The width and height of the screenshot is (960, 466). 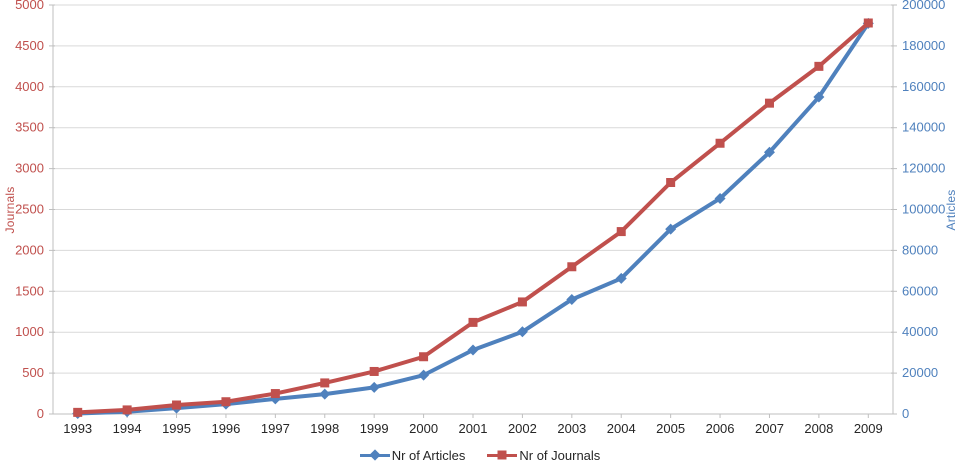 What do you see at coordinates (29, 331) in the screenshot?
I see `left-axis-tick-label: 1000` at bounding box center [29, 331].